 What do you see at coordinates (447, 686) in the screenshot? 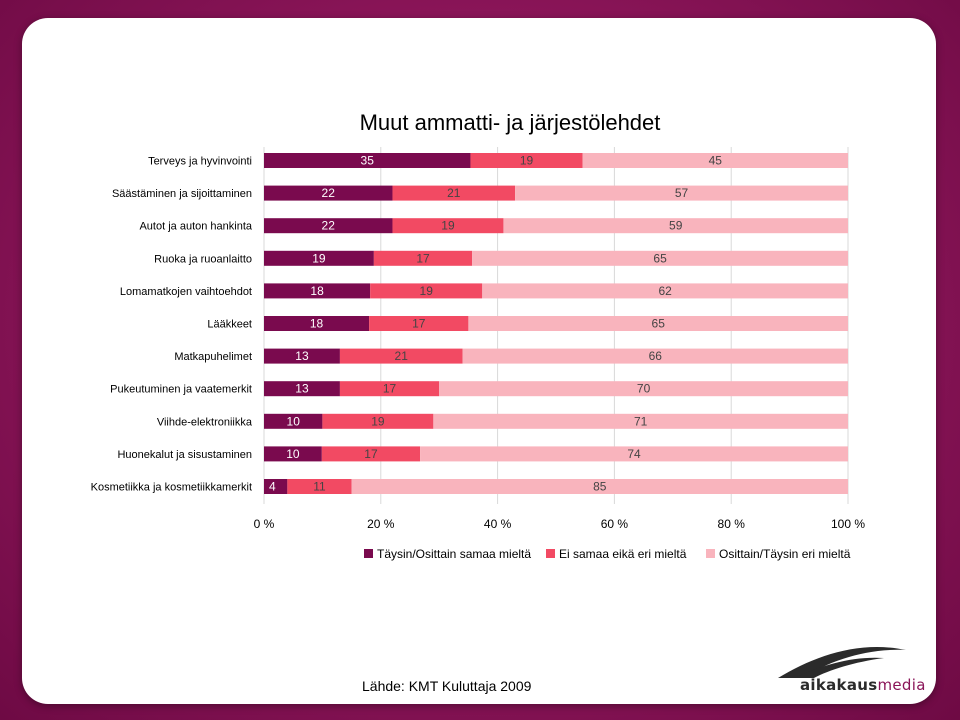
I see `source-text: Lähde: KMT Kuluttaja 2009` at bounding box center [447, 686].